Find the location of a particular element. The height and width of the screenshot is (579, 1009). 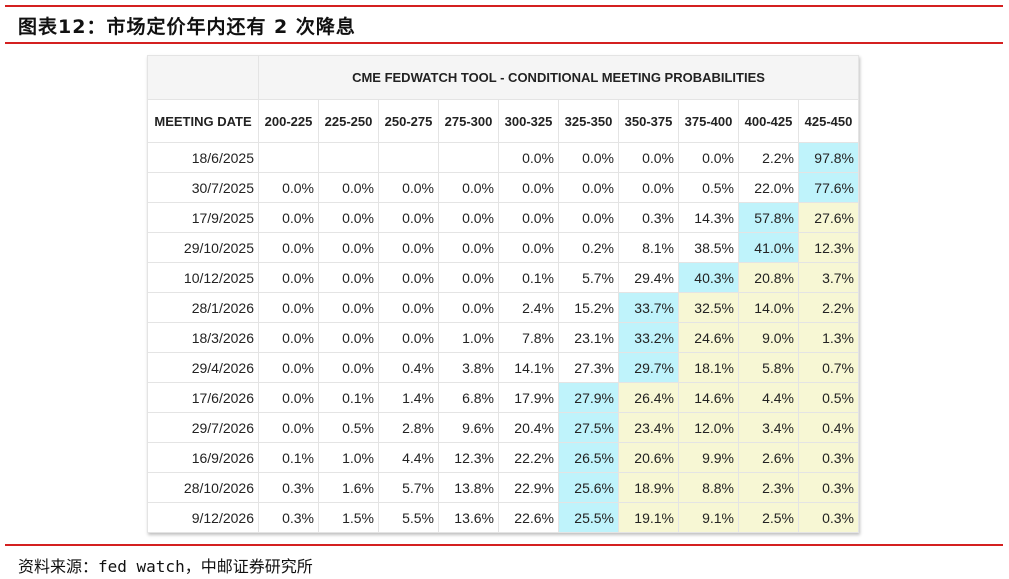

probability-cell: 27.9% is located at coordinates (588, 397).